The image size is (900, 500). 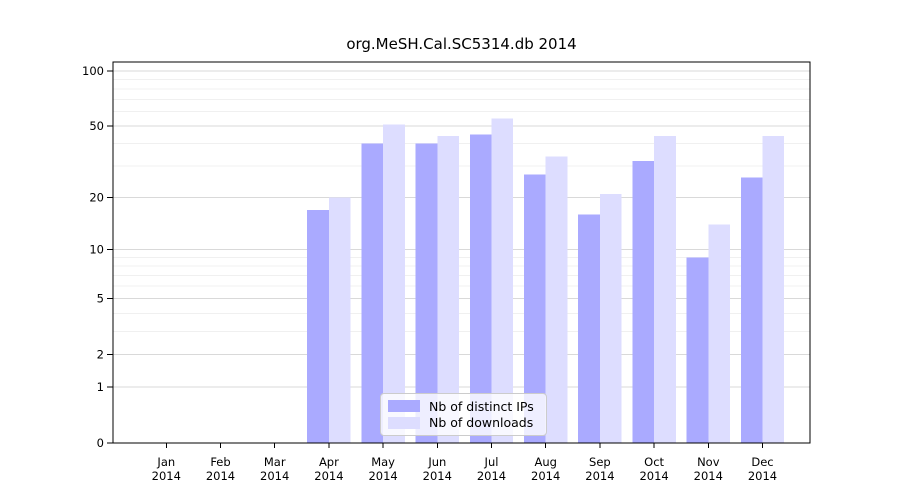 I want to click on bar-apr-distinct-ips, so click(x=318, y=326).